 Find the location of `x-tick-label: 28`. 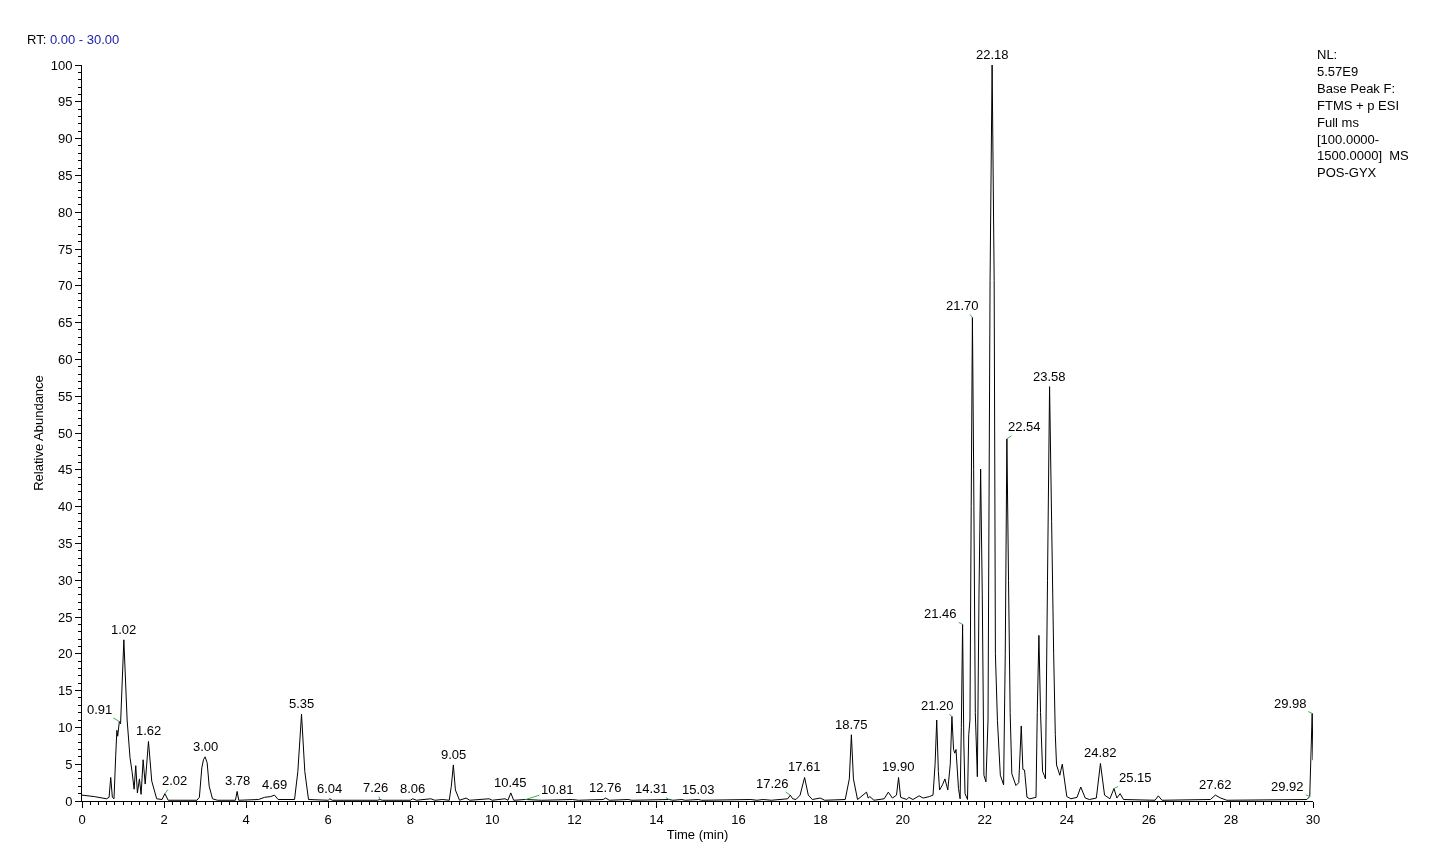

x-tick-label: 28 is located at coordinates (1231, 819).